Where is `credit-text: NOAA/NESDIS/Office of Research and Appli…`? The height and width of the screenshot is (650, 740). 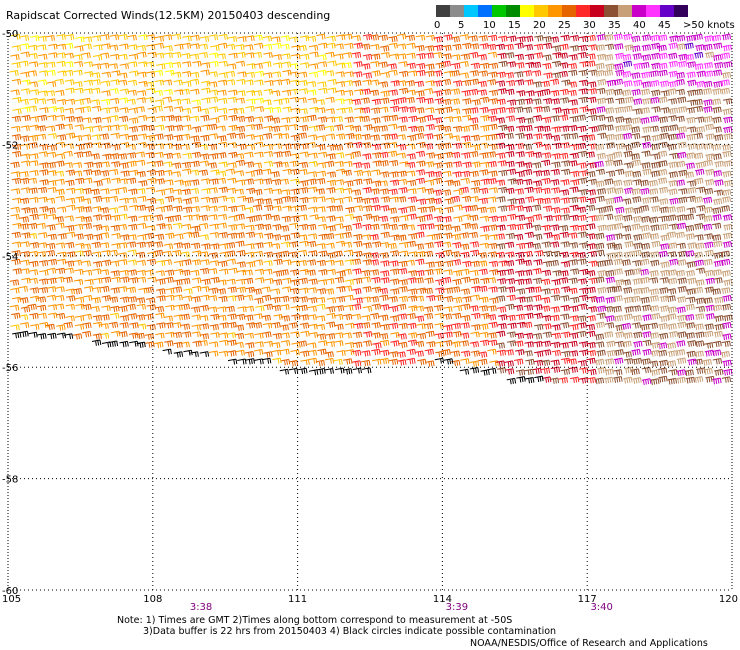
credit-text: NOAA/NESDIS/Office of Research and Appli… is located at coordinates (589, 643).